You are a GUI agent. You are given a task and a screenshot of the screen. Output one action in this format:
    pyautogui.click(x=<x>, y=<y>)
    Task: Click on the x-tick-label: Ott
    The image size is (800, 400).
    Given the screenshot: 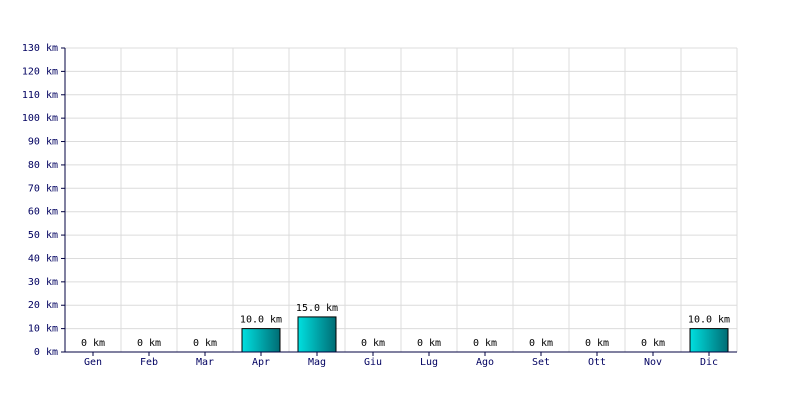 What is the action you would take?
    pyautogui.click(x=597, y=362)
    